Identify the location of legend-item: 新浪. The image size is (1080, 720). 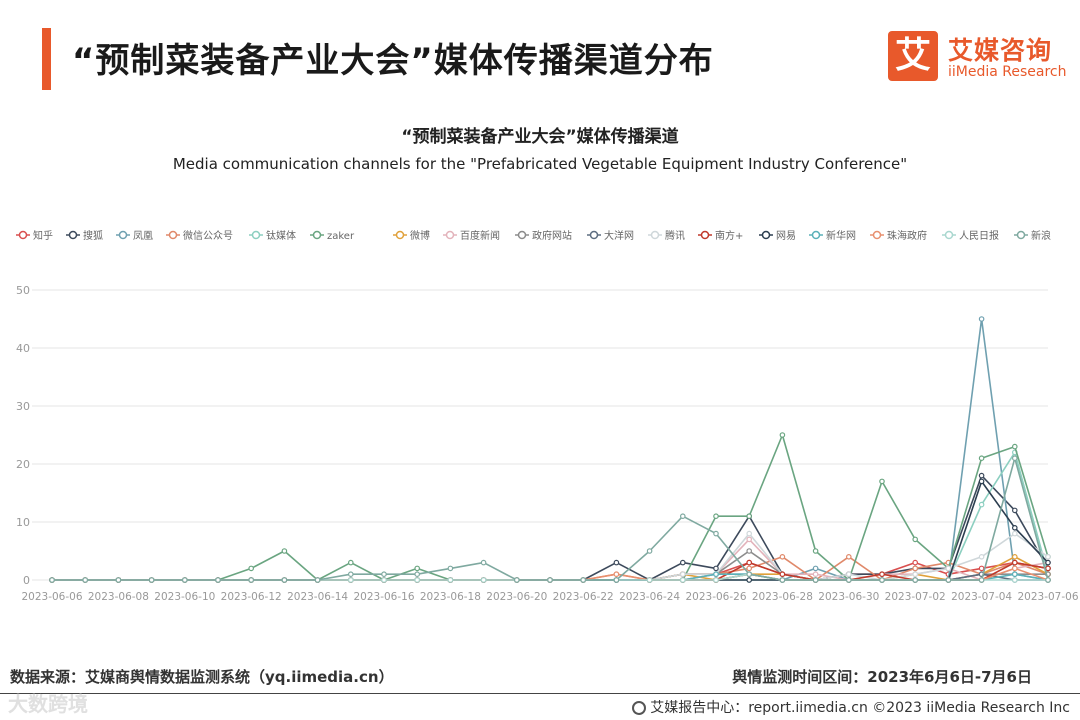
(1032, 235).